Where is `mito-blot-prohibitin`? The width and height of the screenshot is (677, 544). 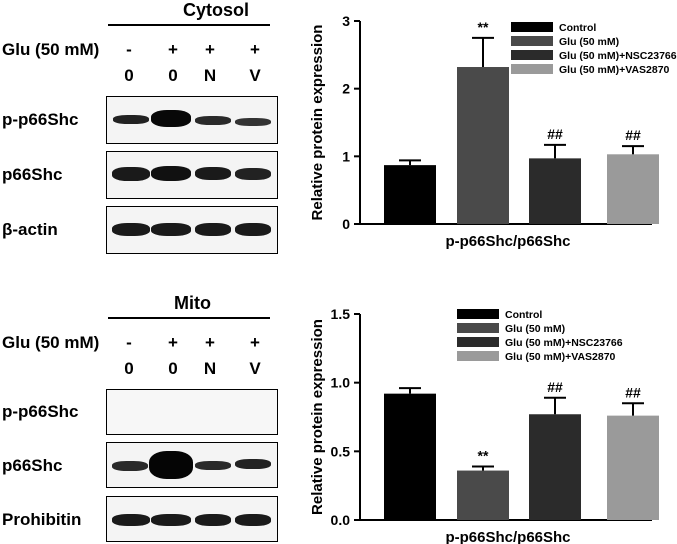
mito-blot-prohibitin is located at coordinates (192, 519).